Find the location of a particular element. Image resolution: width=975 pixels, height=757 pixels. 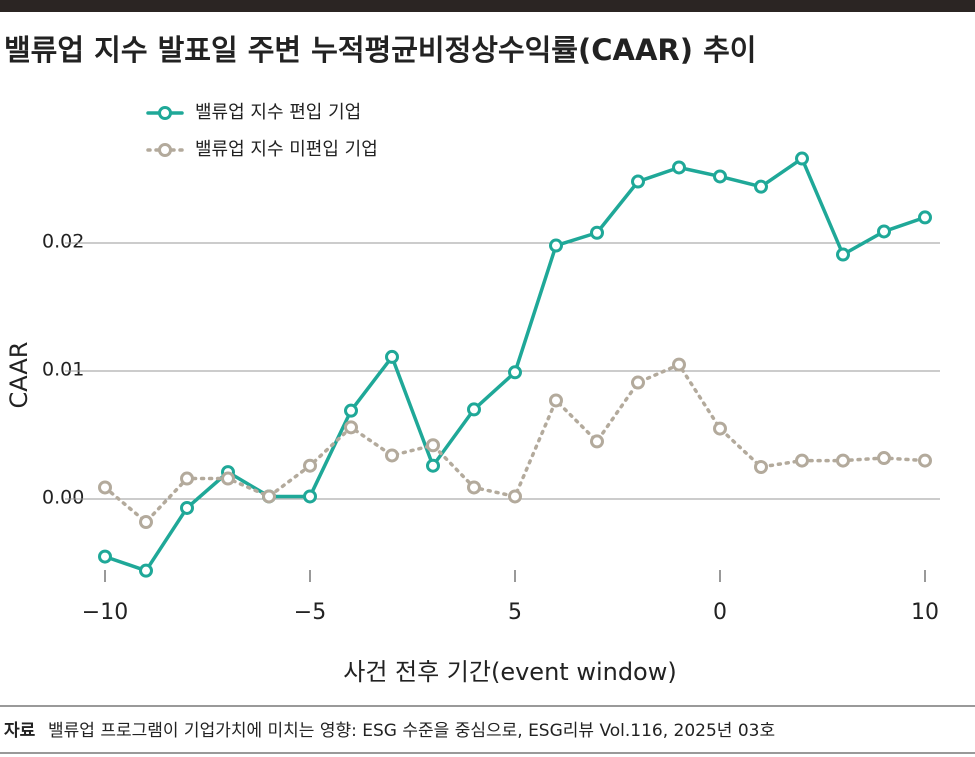

legend-label: 밸류업 지수 편입 기업 is located at coordinates (278, 112).